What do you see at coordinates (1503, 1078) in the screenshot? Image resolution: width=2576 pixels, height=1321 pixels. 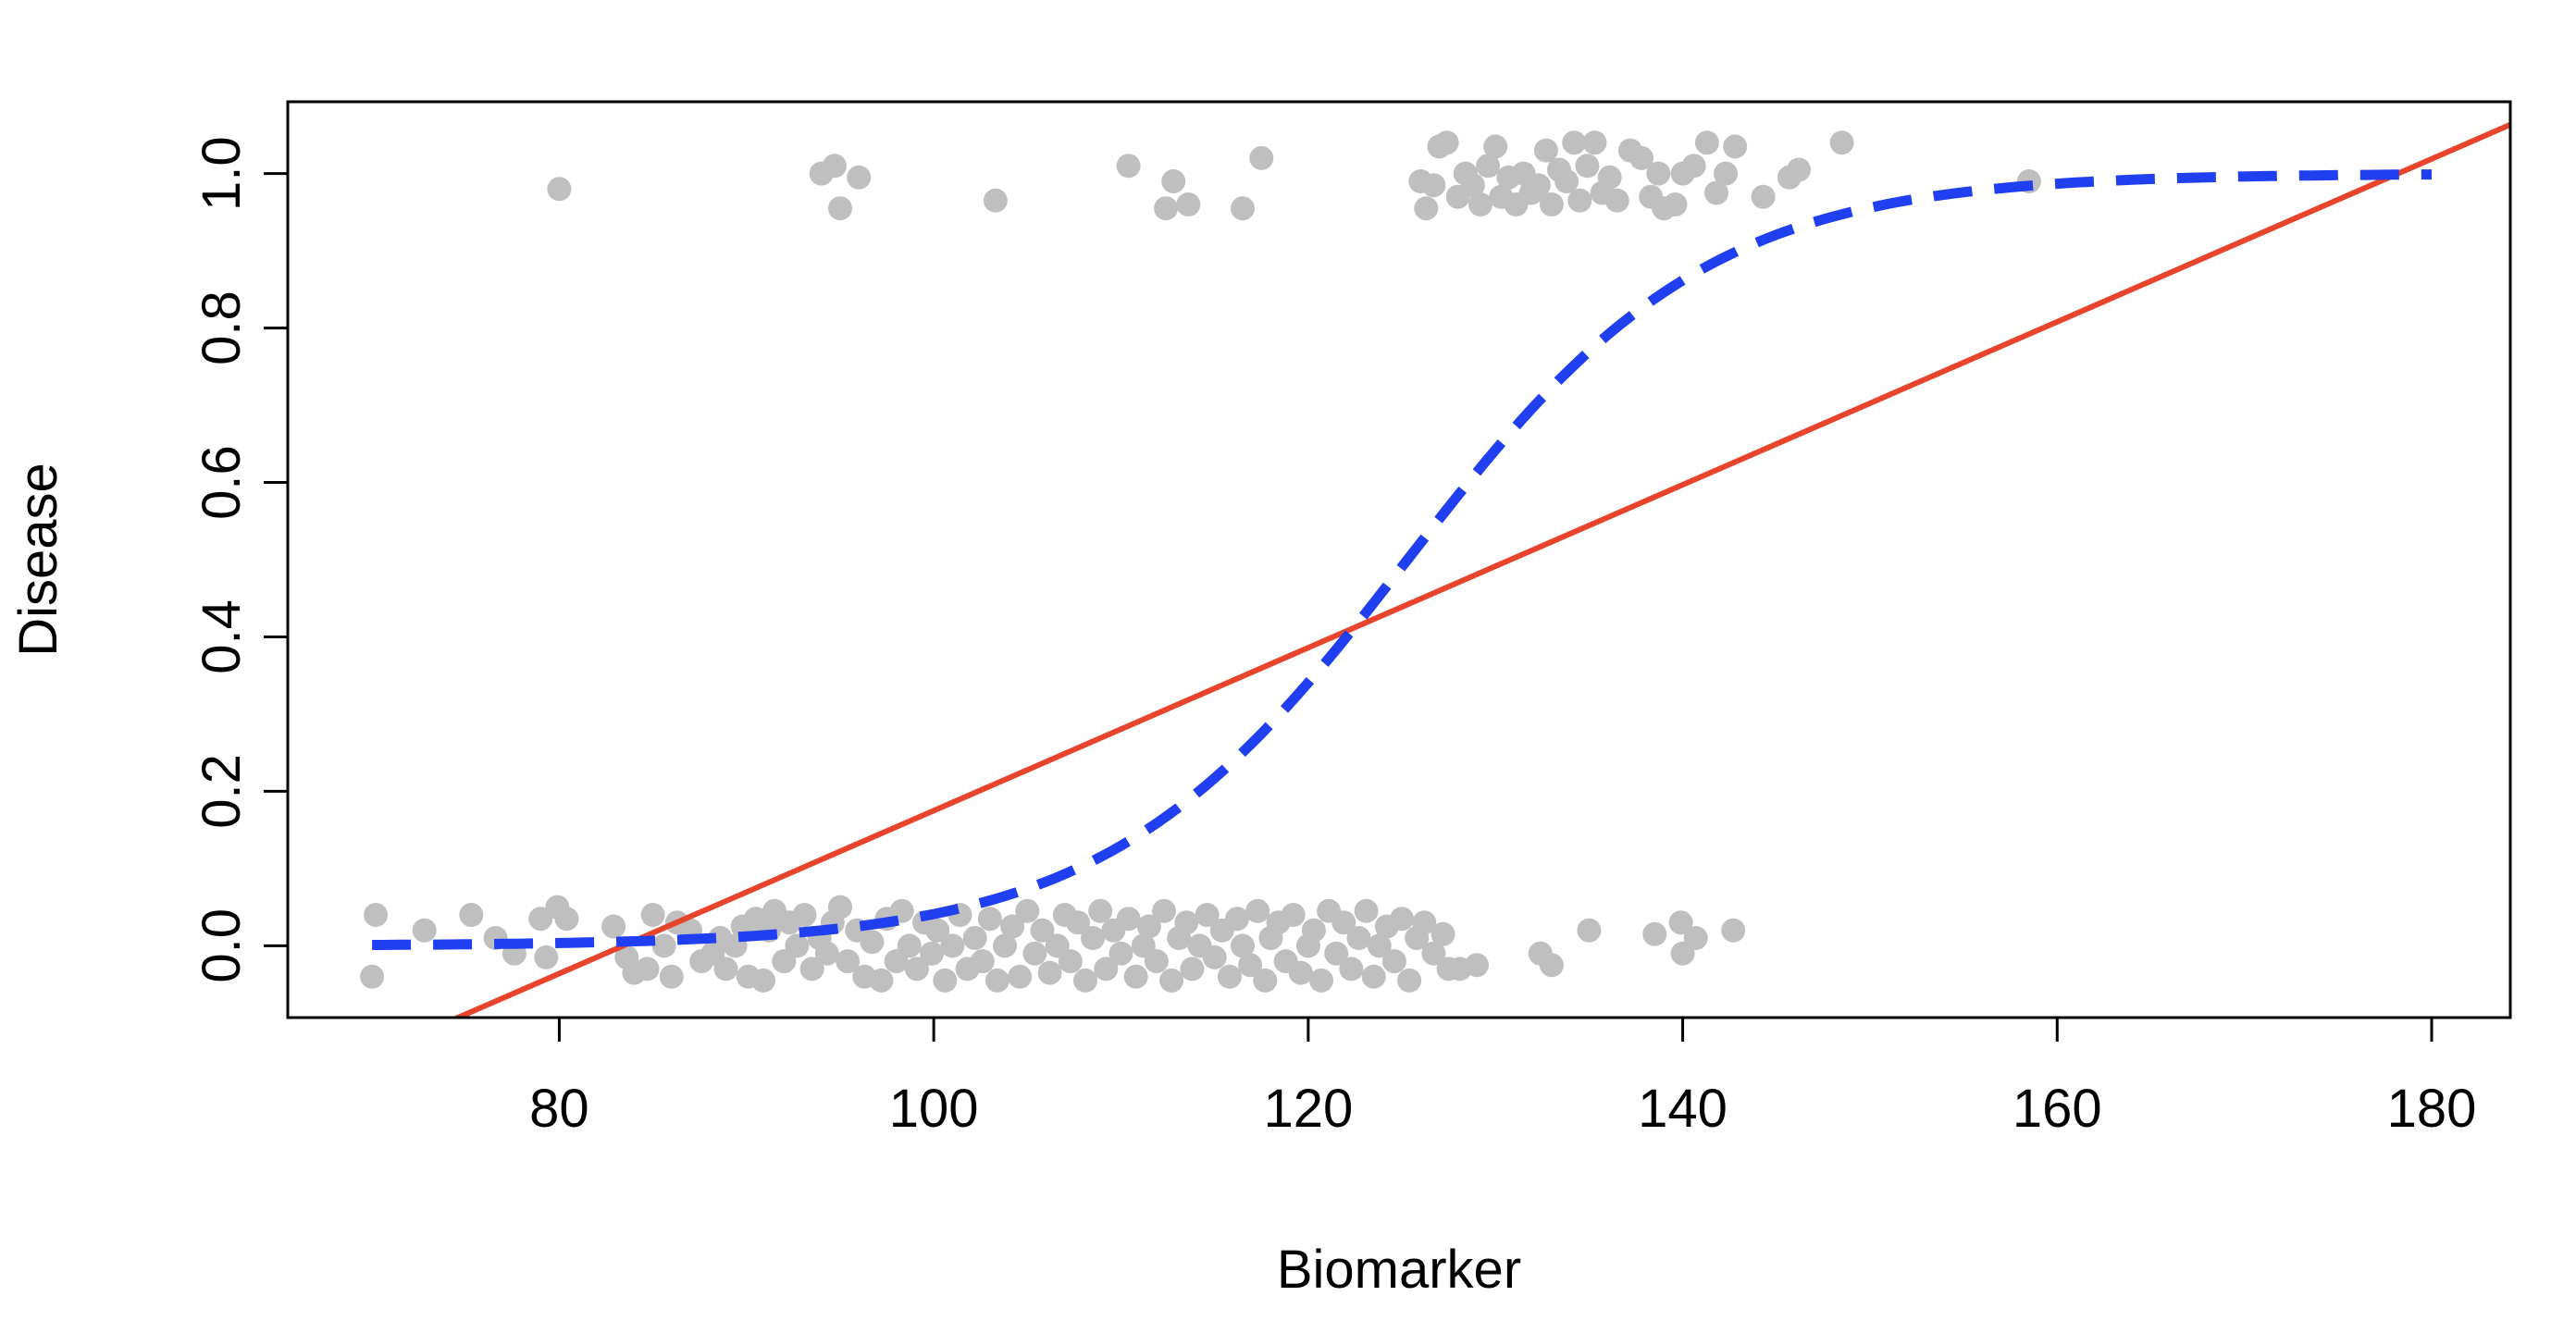 I see `x-axis: 80 100 120 140 160 180` at bounding box center [1503, 1078].